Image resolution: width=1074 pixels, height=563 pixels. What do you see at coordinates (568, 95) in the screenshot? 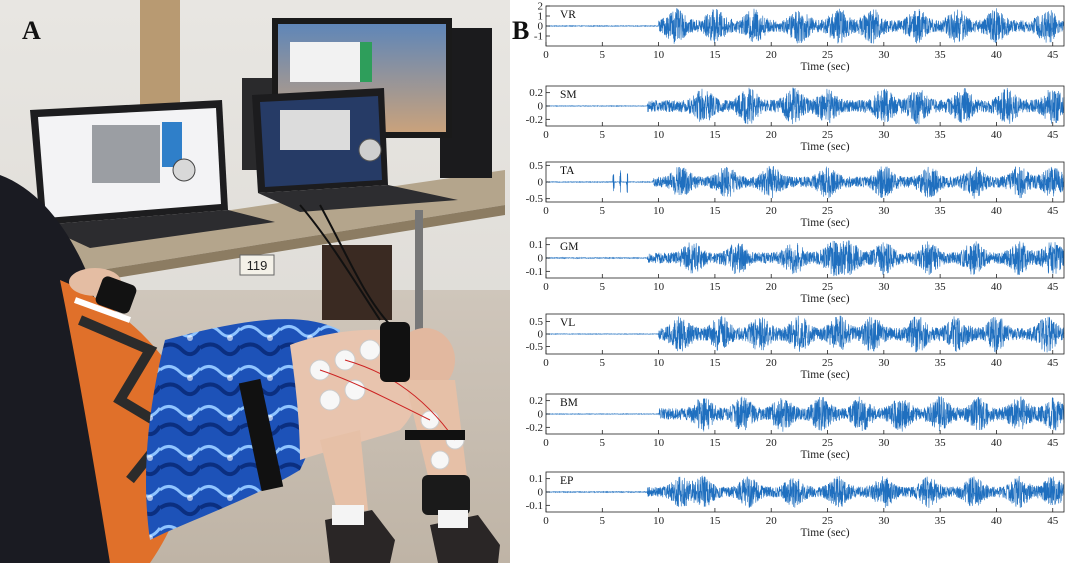
I see `channel-label: SM` at bounding box center [568, 95].